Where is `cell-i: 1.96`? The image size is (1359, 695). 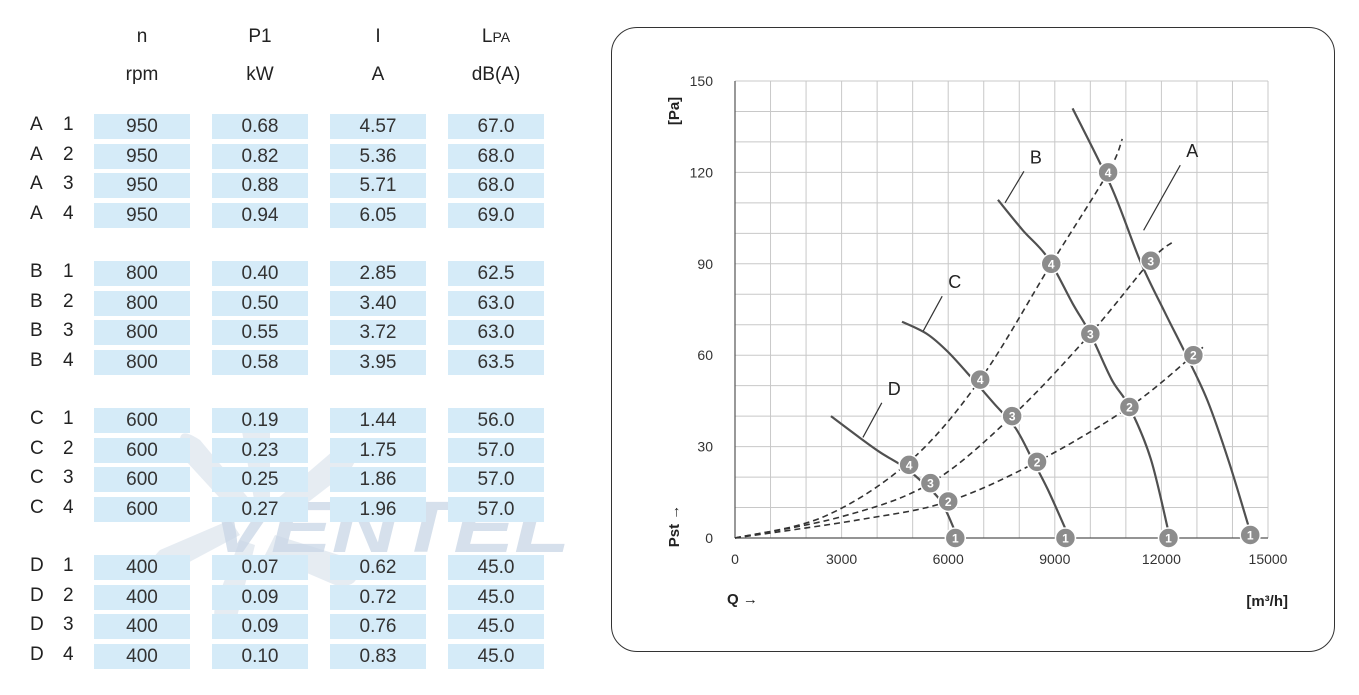 cell-i: 1.96 is located at coordinates (378, 509).